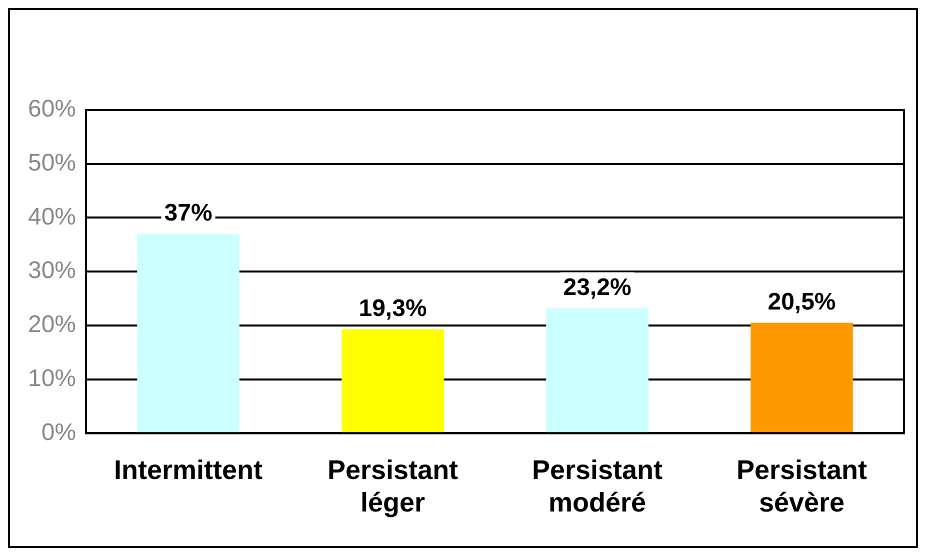  I want to click on y-tick-label: 40%, so click(52, 216).